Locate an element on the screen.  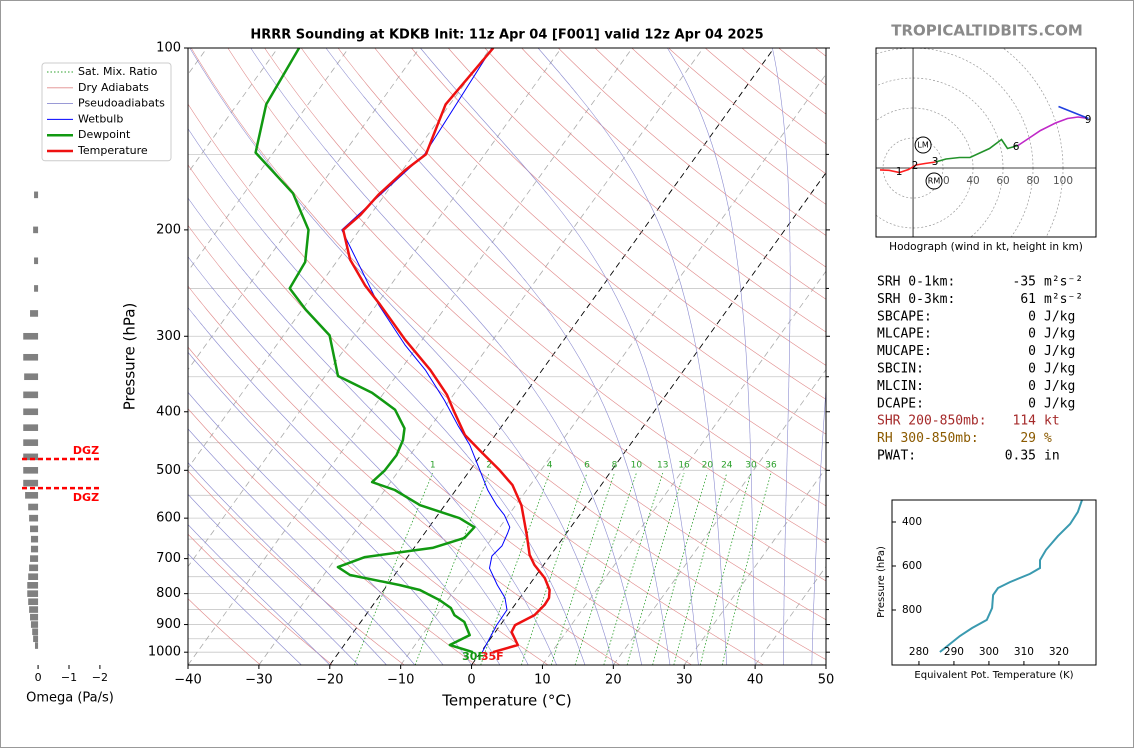
legend-label: Sat. Mix. Ratio is located at coordinates (118, 71).